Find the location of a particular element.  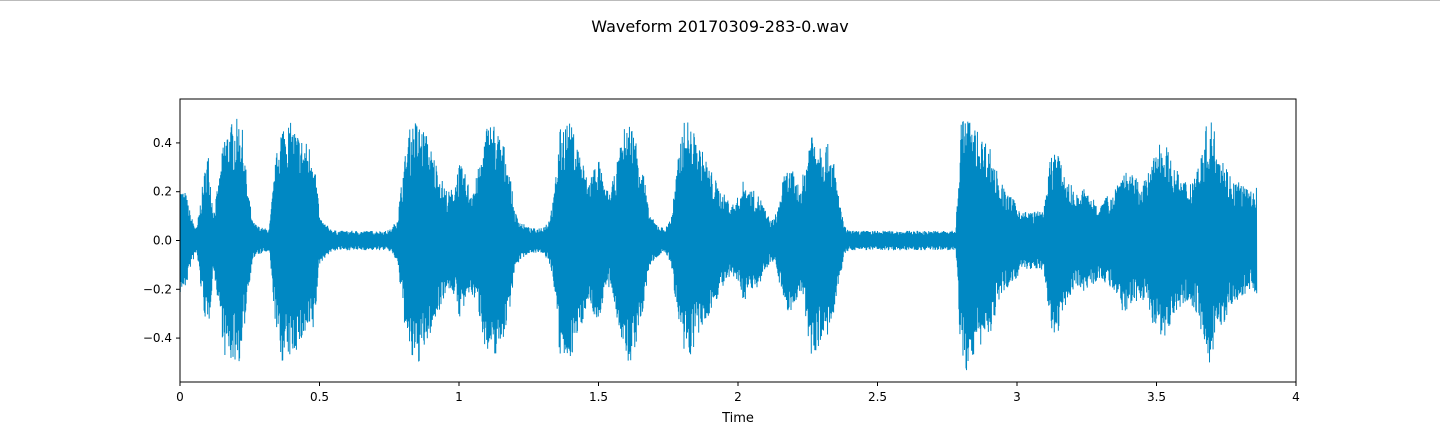

x-tick-label: 0 is located at coordinates (180, 397).